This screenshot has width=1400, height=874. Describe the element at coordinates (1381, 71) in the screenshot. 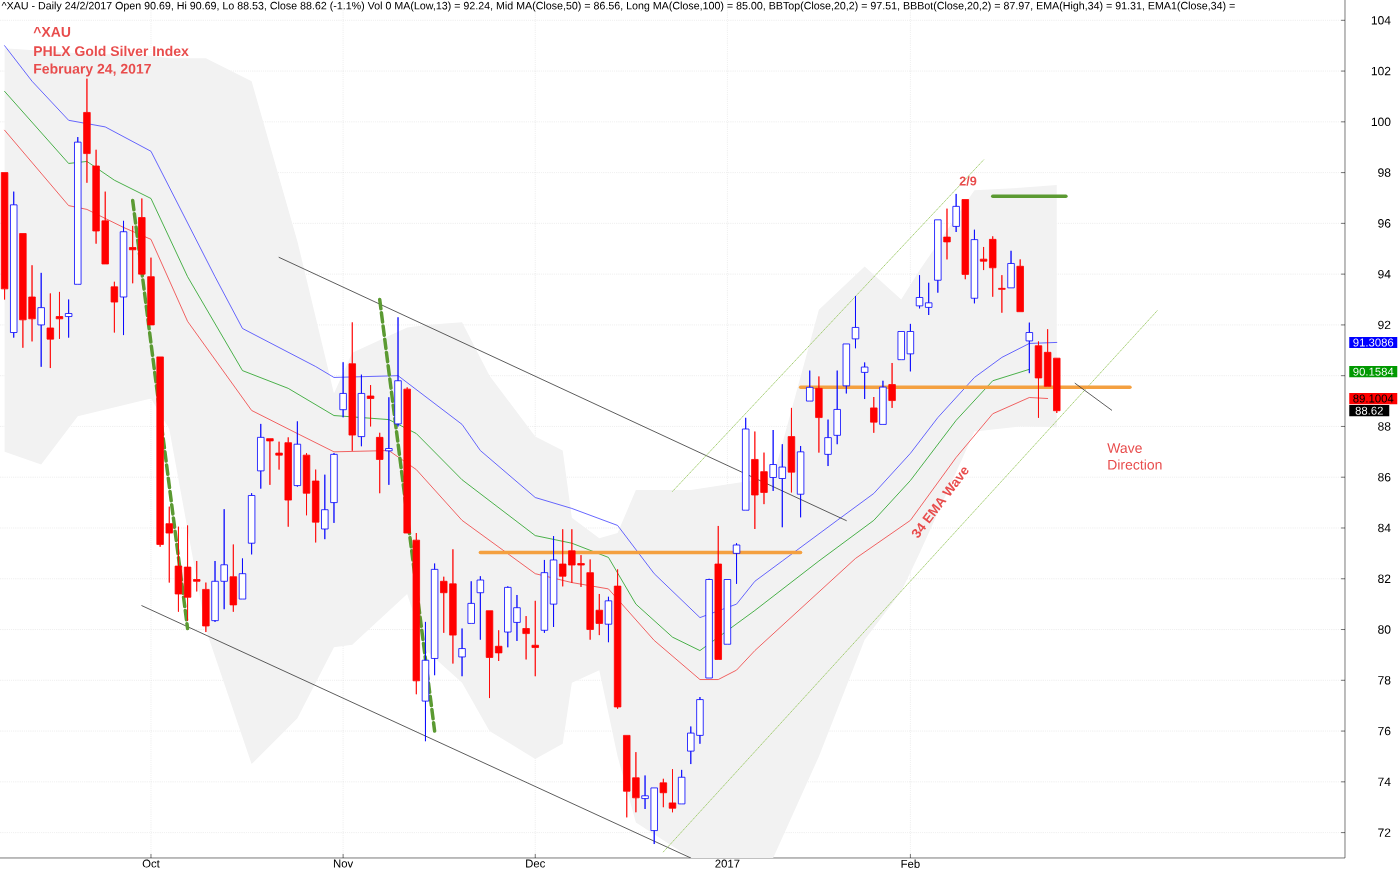

I see `y-tick-label: 102` at that location.